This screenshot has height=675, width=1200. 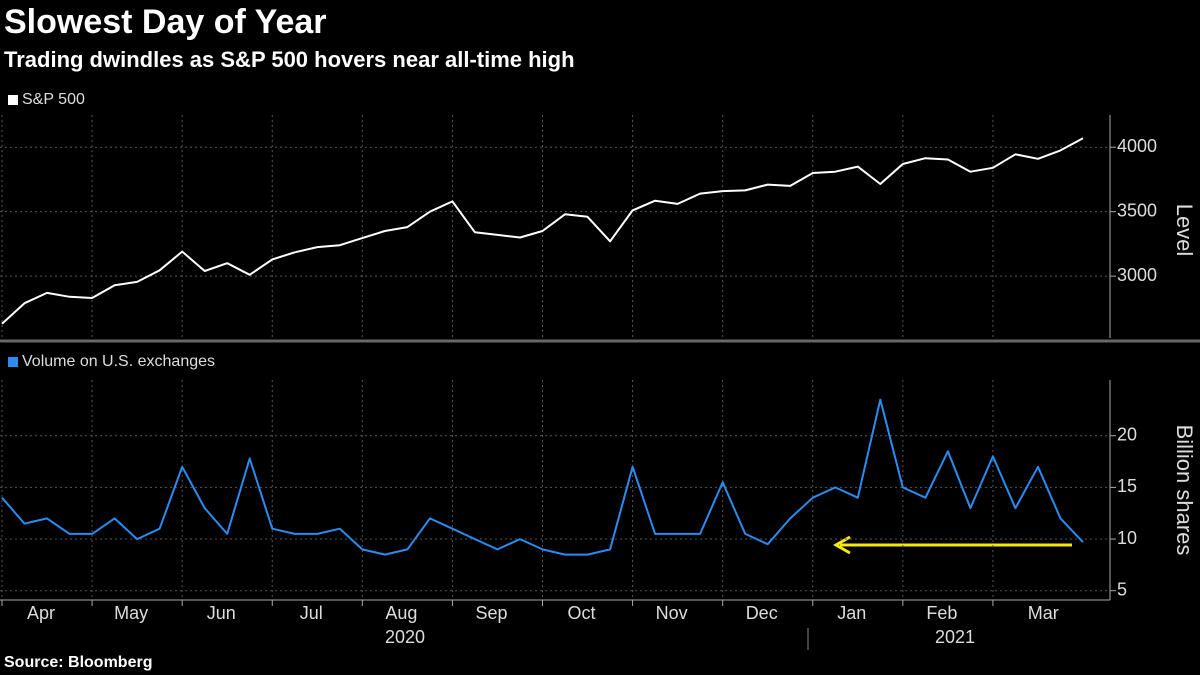 I want to click on y-tick-label: 15, so click(x=1127, y=486).